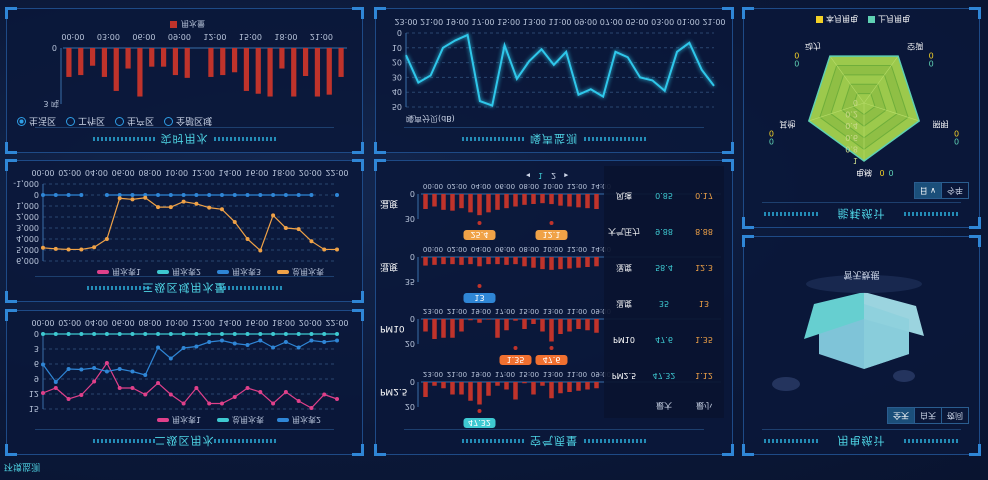 This screenshot has height=480, width=988. What do you see at coordinates (662, 21) in the screenshot?
I see `x-tick-label: 03:00` at bounding box center [662, 21].